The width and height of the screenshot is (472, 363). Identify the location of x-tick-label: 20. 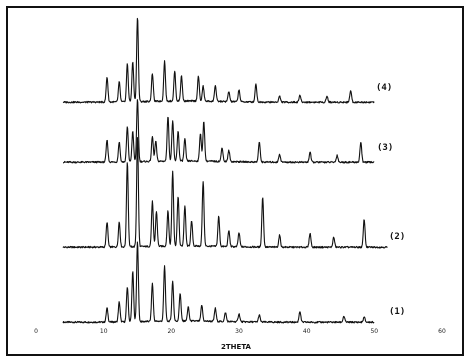
(171, 331).